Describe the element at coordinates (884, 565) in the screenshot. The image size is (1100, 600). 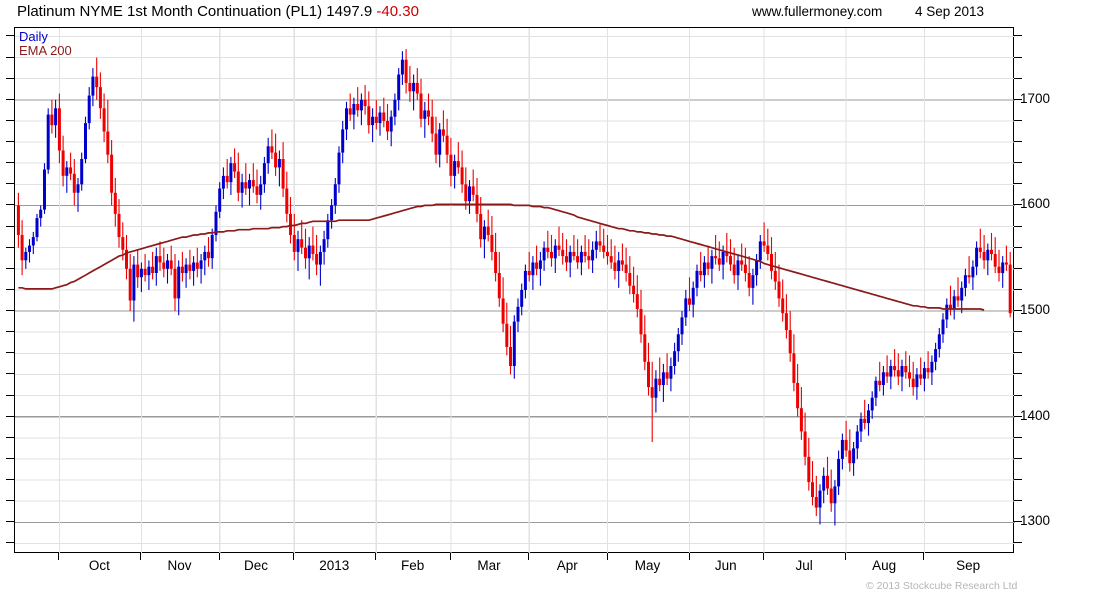
I see `x-axis-label-aug: Aug` at that location.